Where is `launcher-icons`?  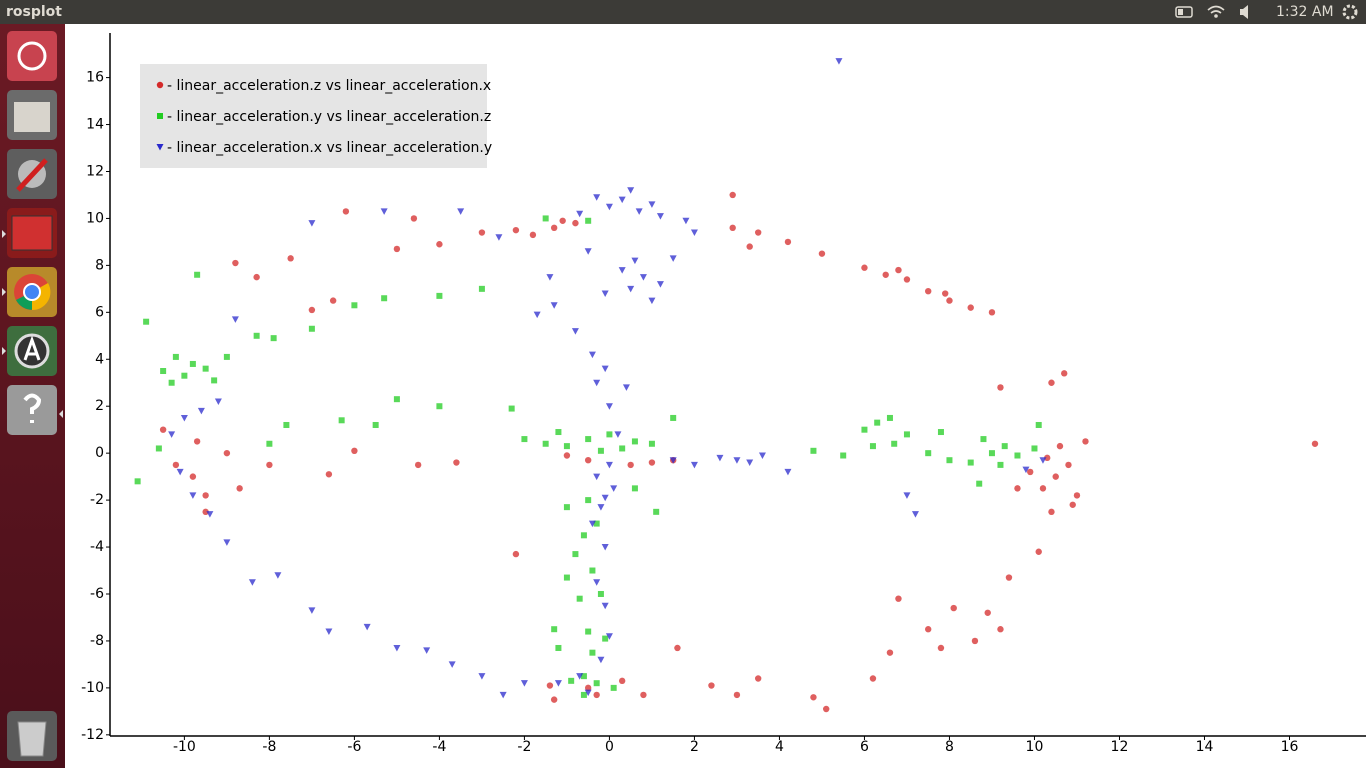
launcher-icons is located at coordinates (32, 396).